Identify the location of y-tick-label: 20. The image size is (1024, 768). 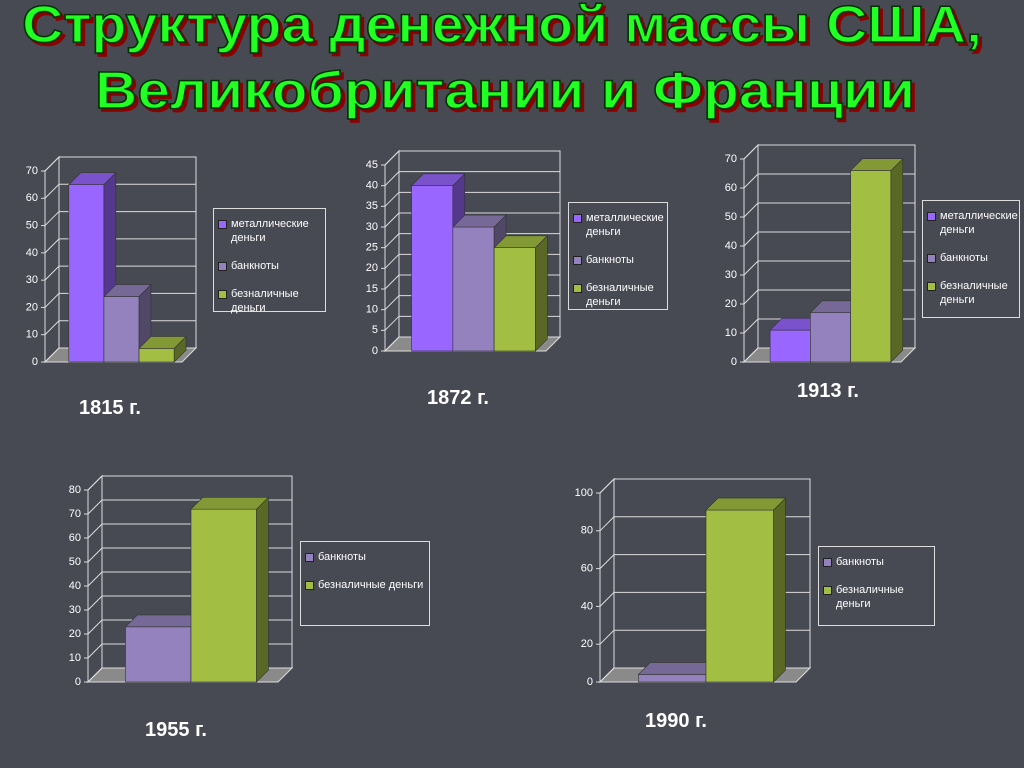
(32, 307).